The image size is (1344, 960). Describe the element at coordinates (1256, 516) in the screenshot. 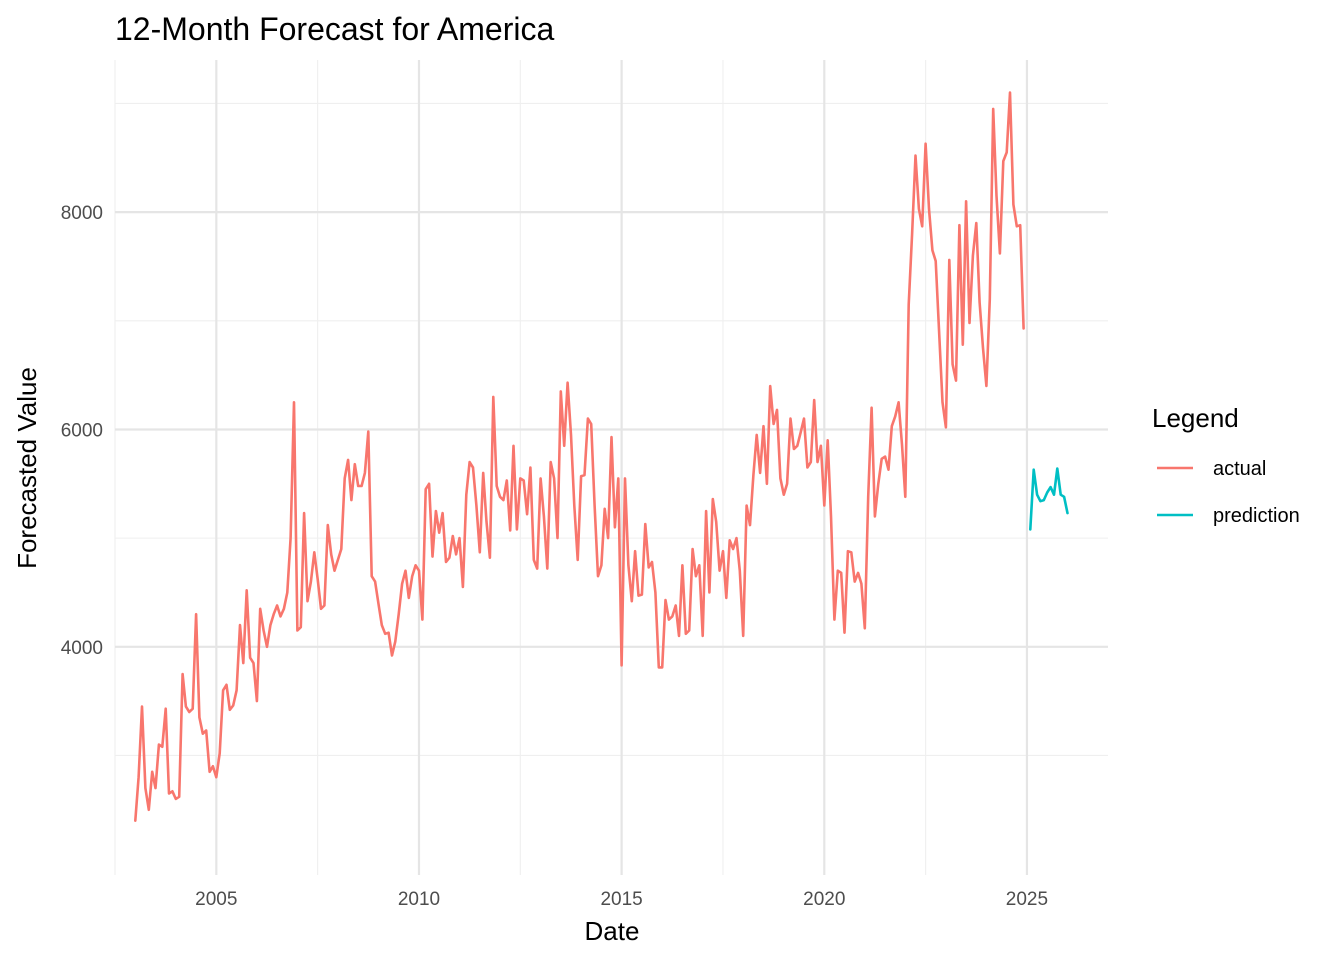

I see `legend-label-prediction: prediction` at that location.